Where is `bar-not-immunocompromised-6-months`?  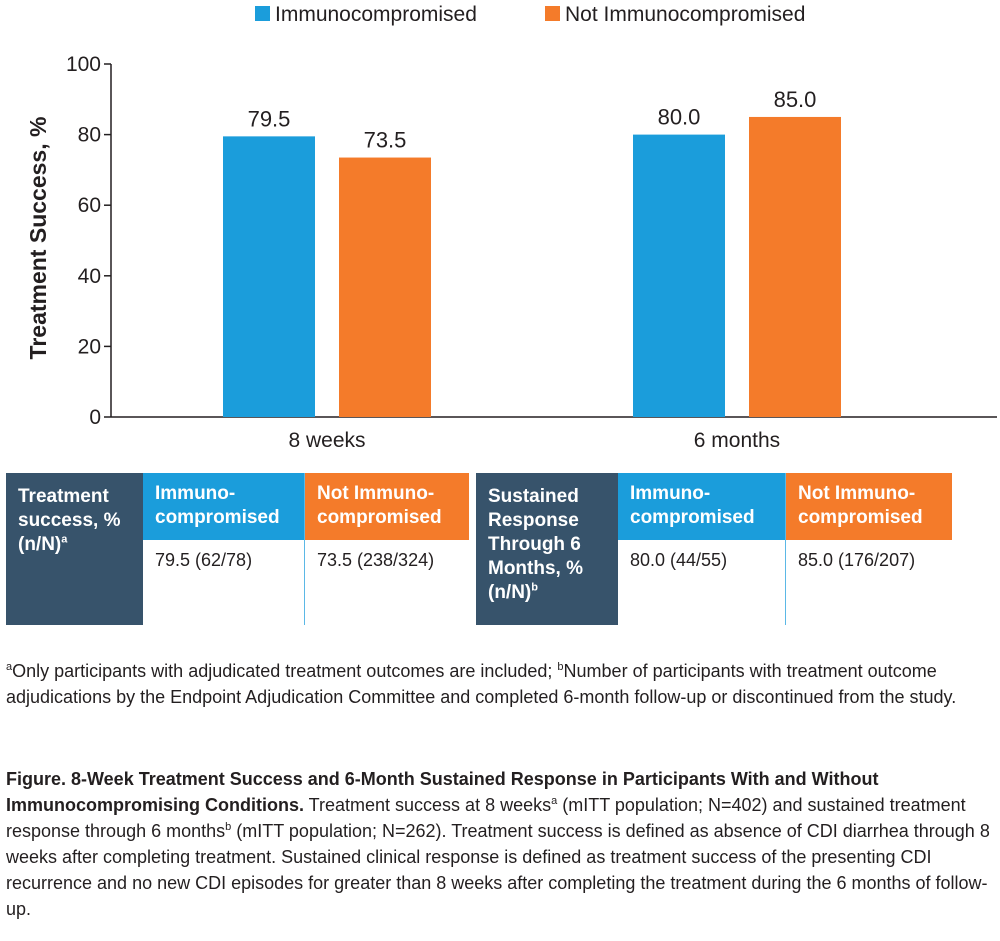
bar-not-immunocompromised-6-months is located at coordinates (795, 266).